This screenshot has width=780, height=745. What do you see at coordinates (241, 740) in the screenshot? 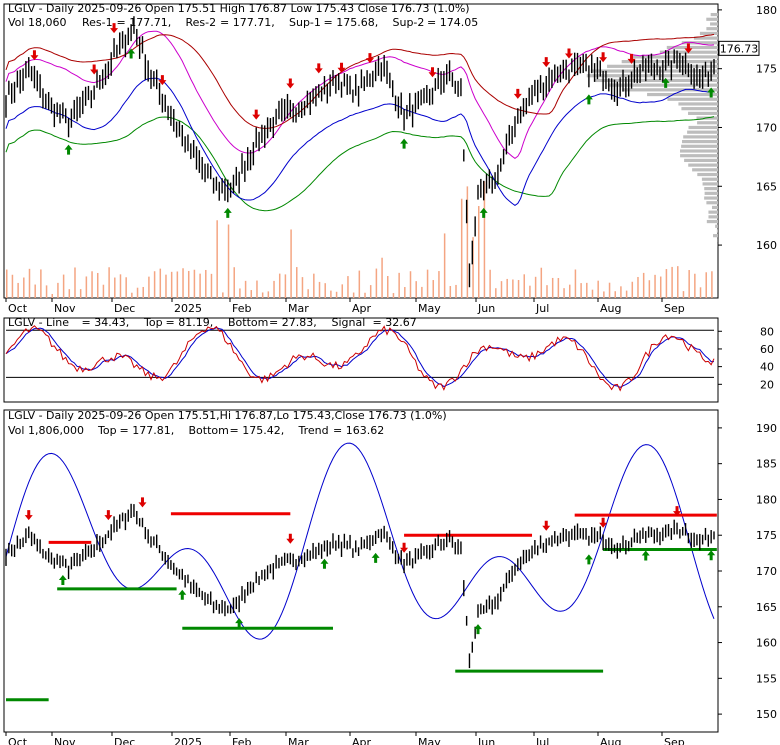
I see `x-tick-label: Feb` at bounding box center [241, 740].